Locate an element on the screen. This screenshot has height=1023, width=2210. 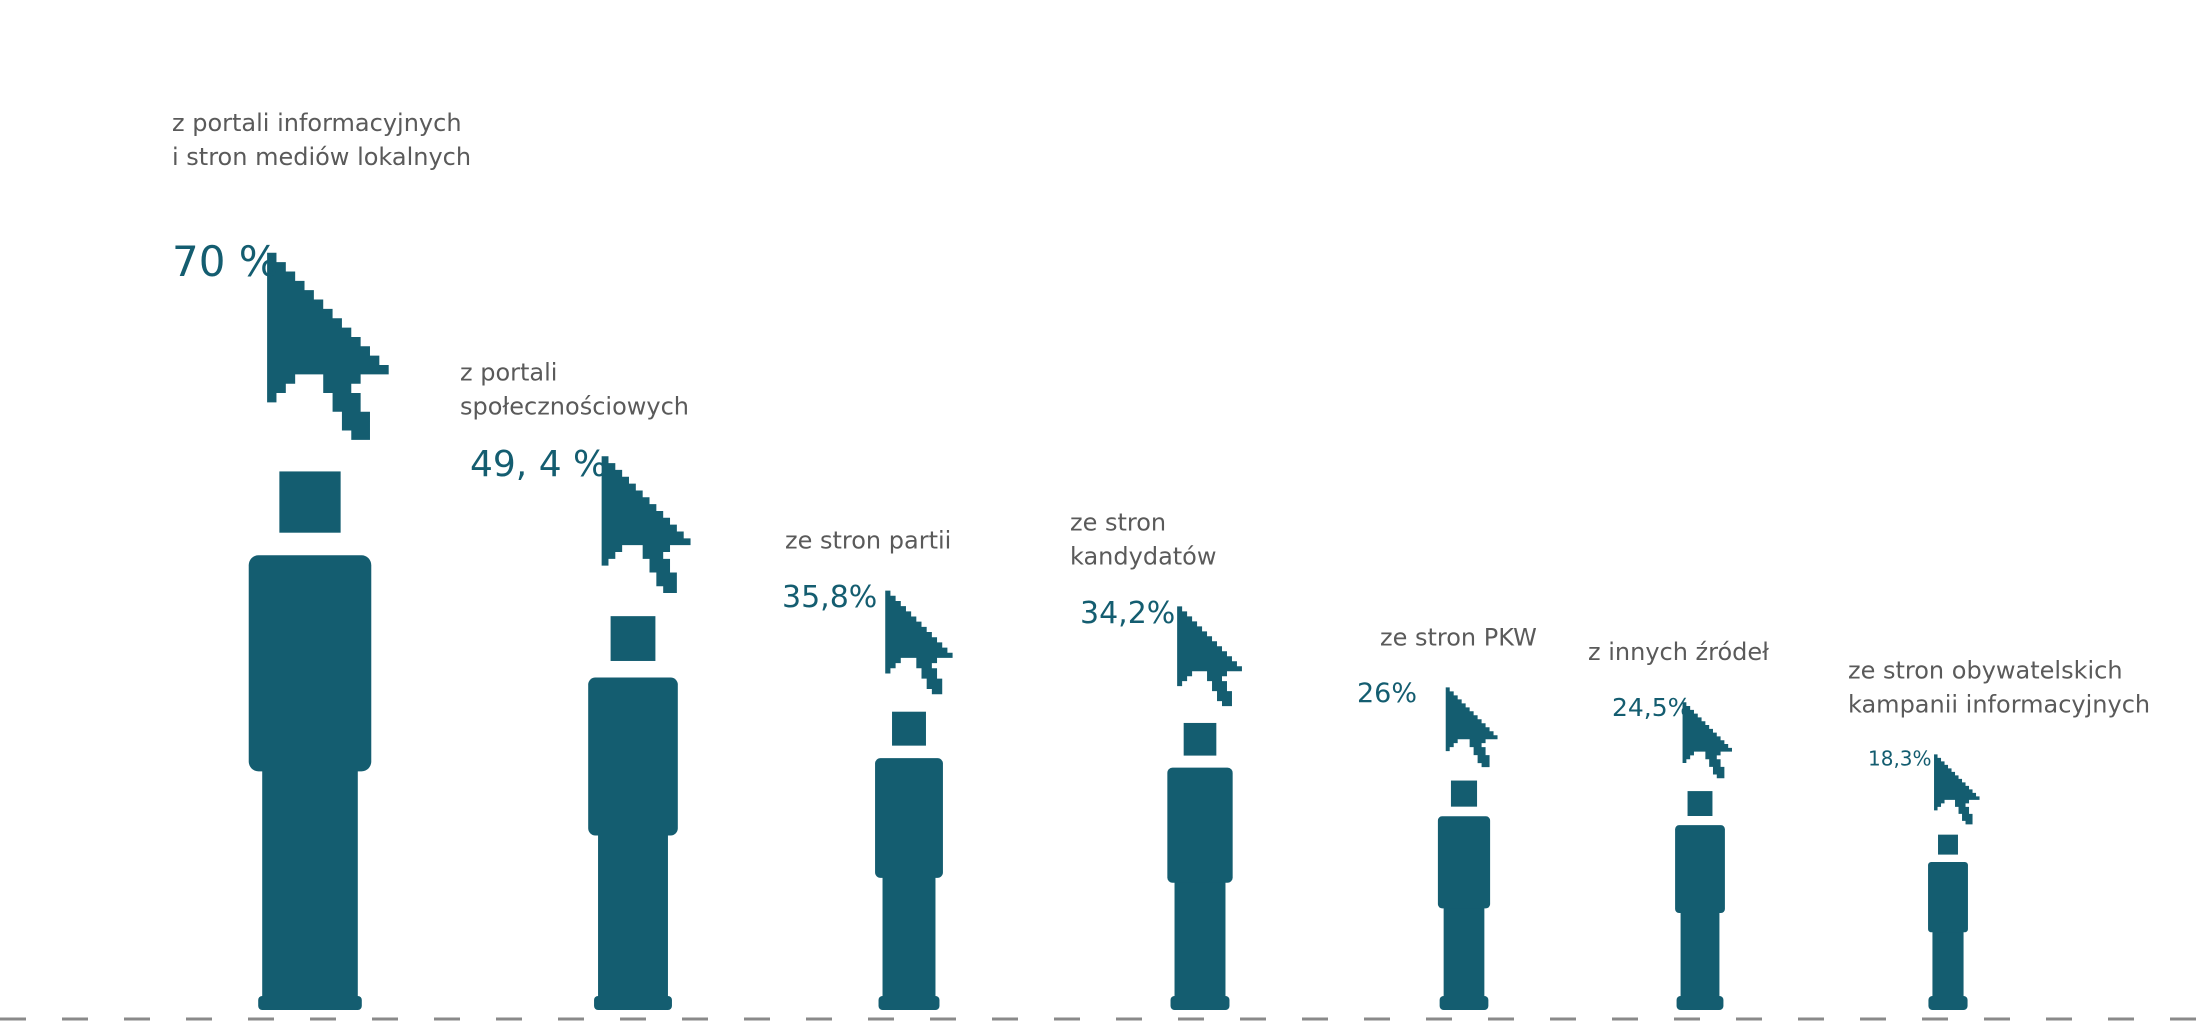
category-label: z portali is located at coordinates (508, 372).